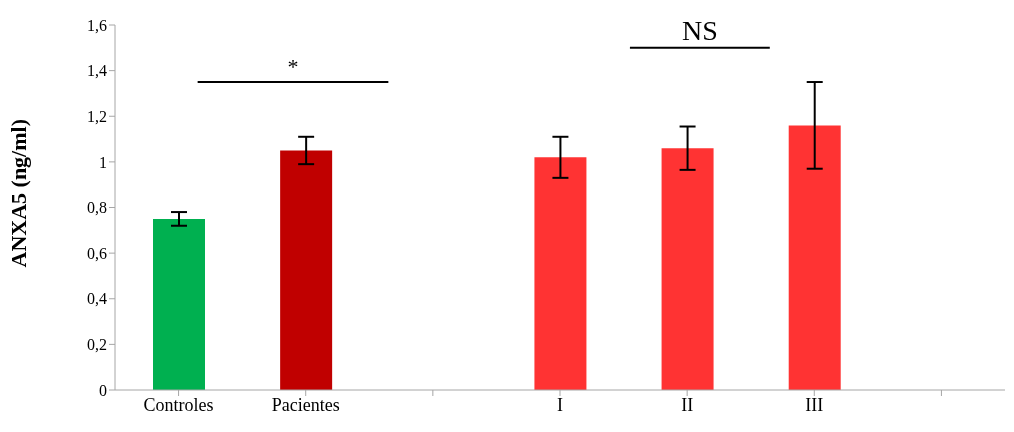 Image resolution: width=1014 pixels, height=432 pixels. What do you see at coordinates (97, 345) in the screenshot?
I see `y-tick-label: 0,2` at bounding box center [97, 345].